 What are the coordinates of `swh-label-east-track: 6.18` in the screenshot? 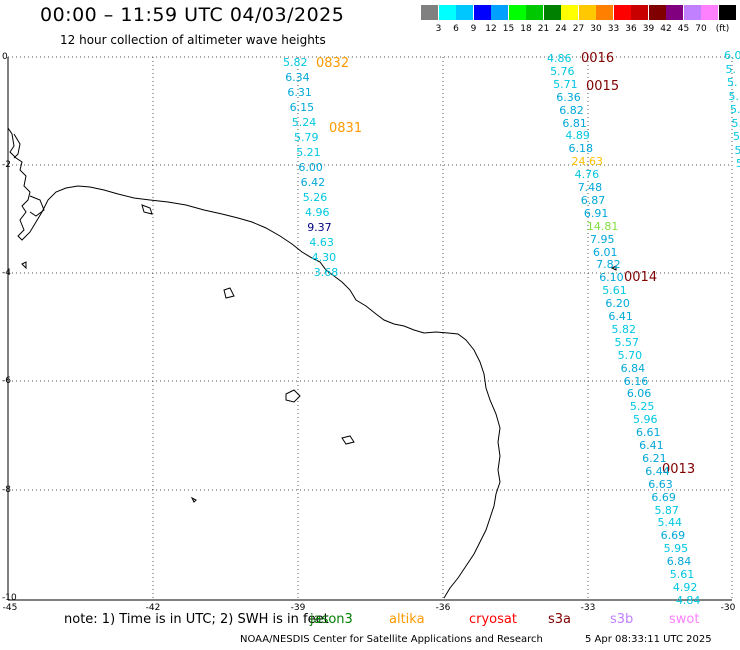 It's located at (580, 149).